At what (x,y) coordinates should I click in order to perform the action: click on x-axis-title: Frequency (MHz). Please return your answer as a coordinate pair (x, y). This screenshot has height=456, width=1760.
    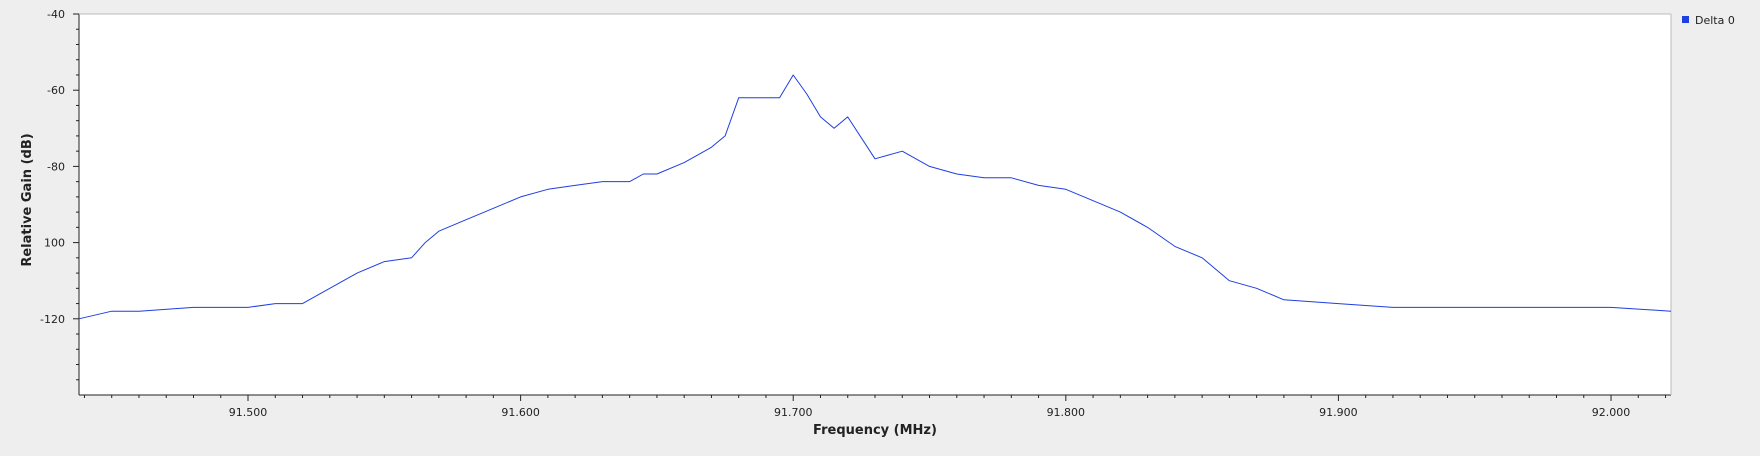
    Looking at the image, I should click on (875, 430).